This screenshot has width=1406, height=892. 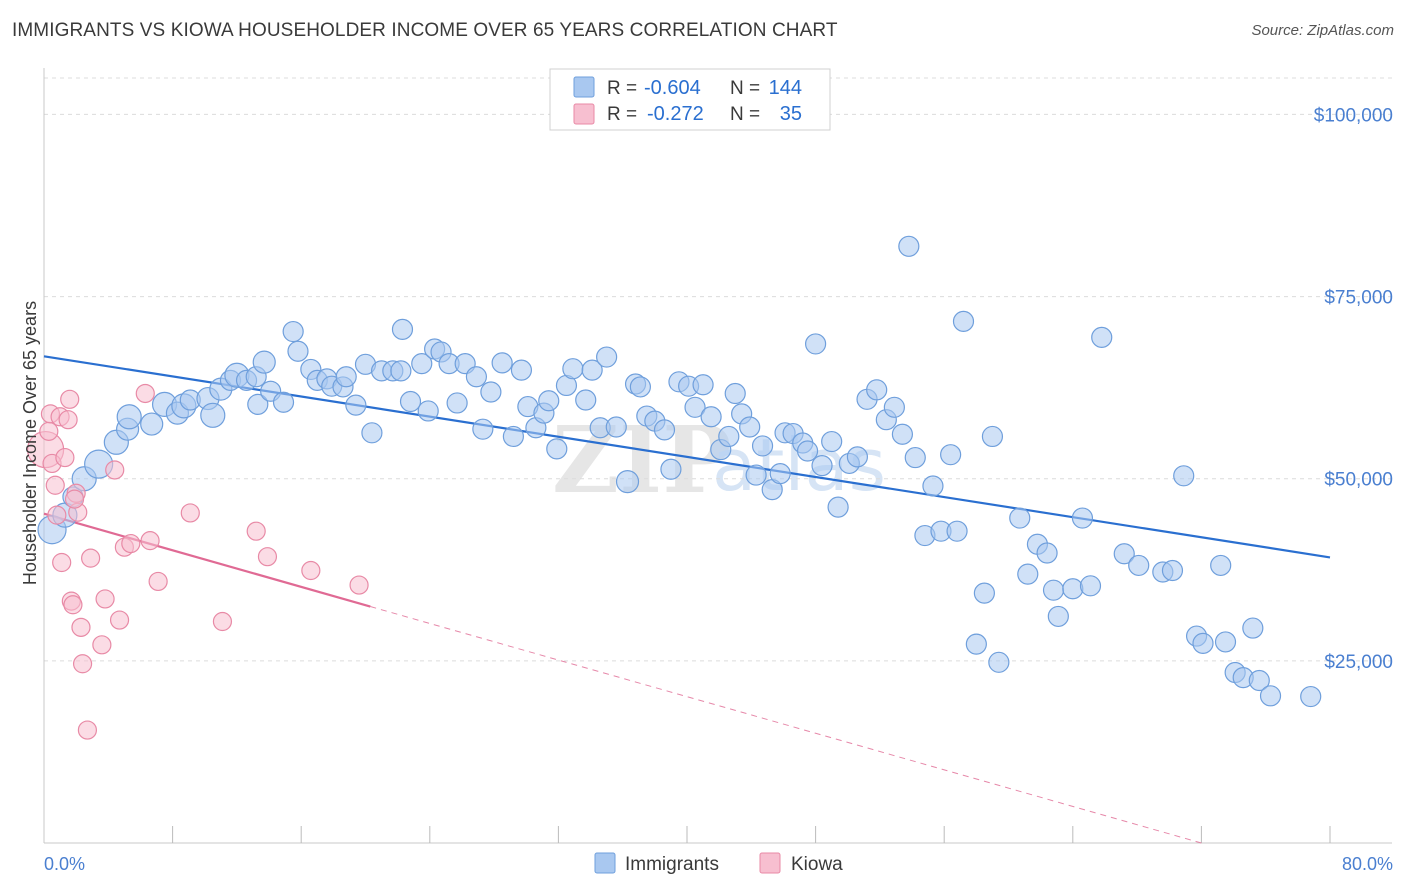 I want to click on series-kiowa, so click(x=198, y=561).